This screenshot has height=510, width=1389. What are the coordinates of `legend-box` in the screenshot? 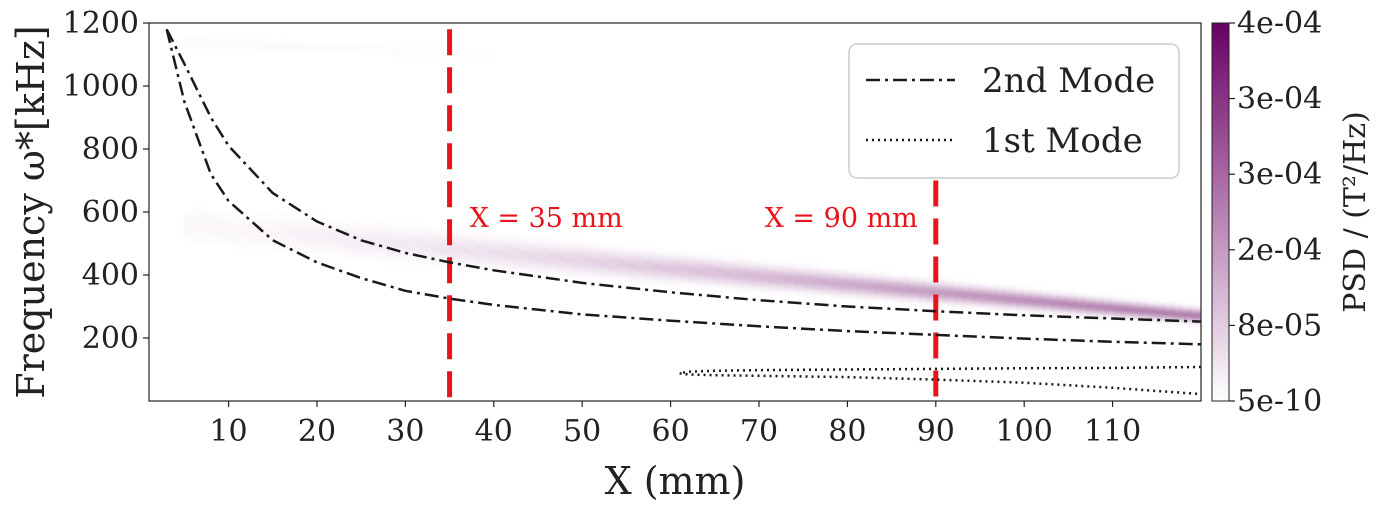 It's located at (1014, 111).